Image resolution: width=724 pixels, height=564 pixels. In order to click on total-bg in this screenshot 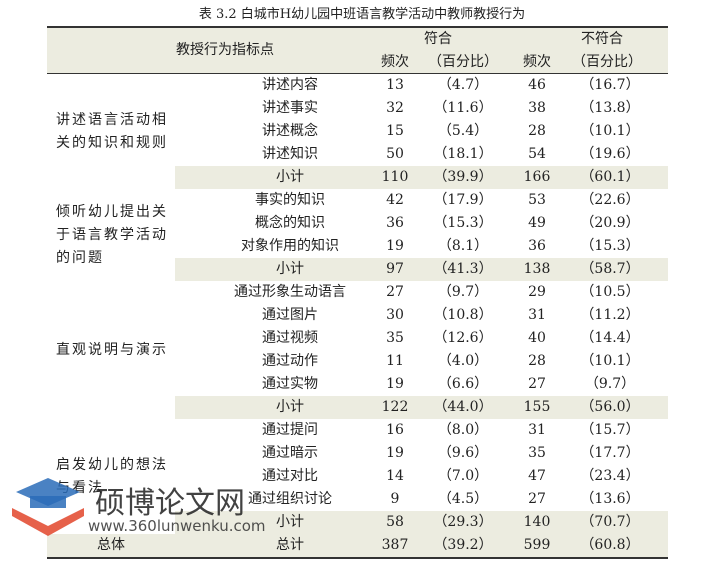, I will do `click(357, 545)`.